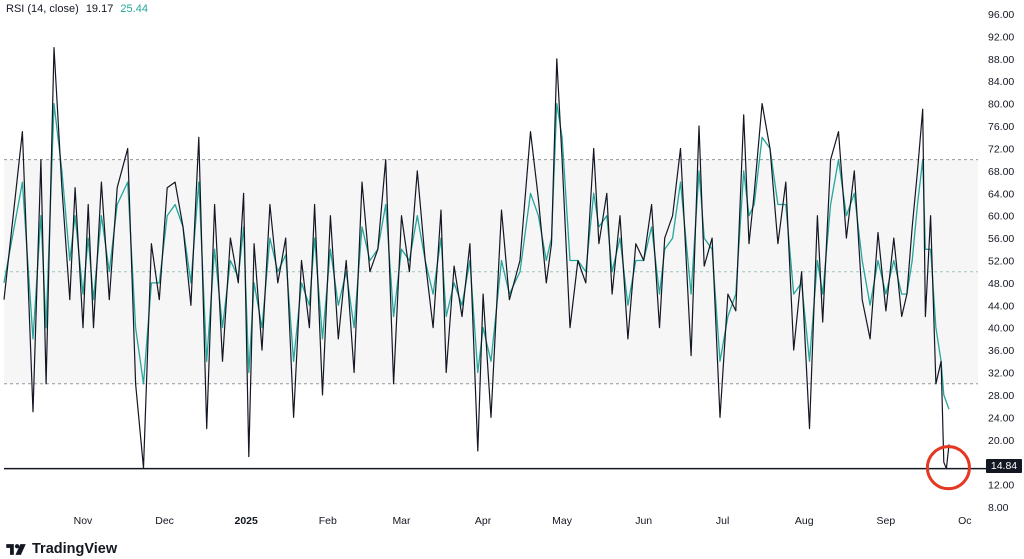 The image size is (1024, 559). I want to click on x-tick-label: Aug, so click(804, 521).